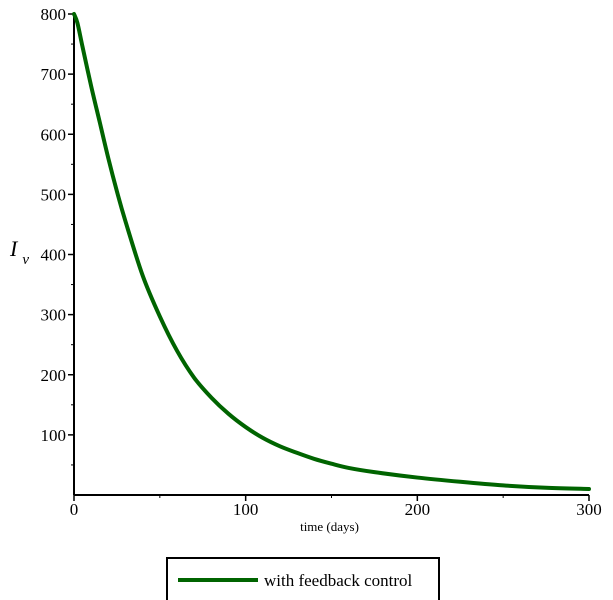 Image resolution: width=613 pixels, height=600 pixels. What do you see at coordinates (14, 248) in the screenshot?
I see `y-axis-label-main: I` at bounding box center [14, 248].